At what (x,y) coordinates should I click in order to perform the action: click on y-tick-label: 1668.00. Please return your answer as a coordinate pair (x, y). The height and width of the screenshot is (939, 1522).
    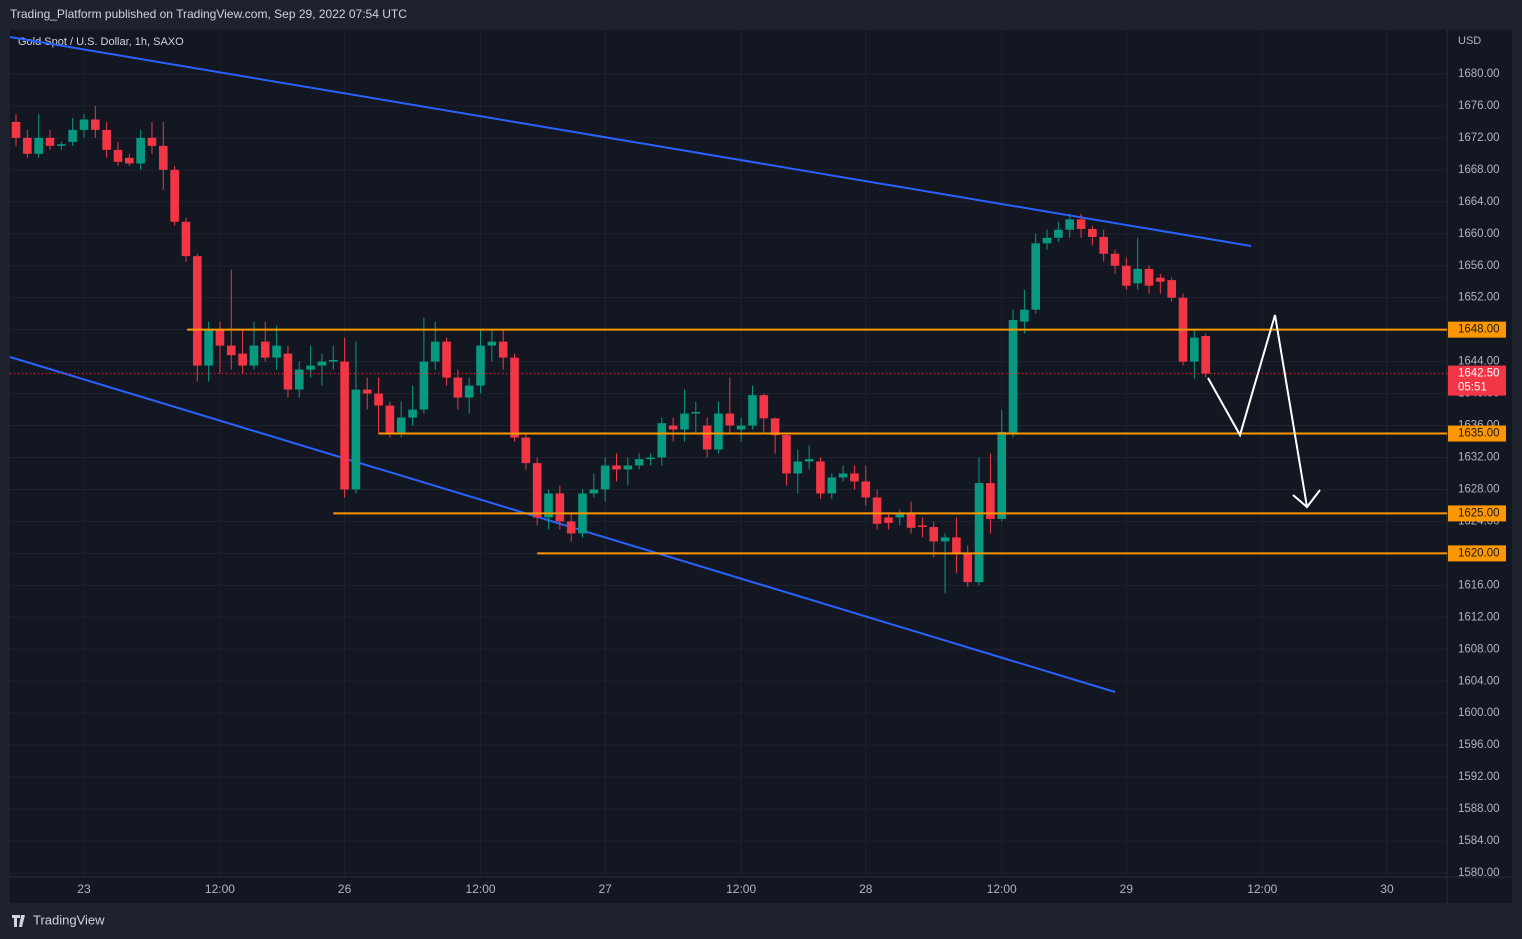
    Looking at the image, I should click on (1479, 170).